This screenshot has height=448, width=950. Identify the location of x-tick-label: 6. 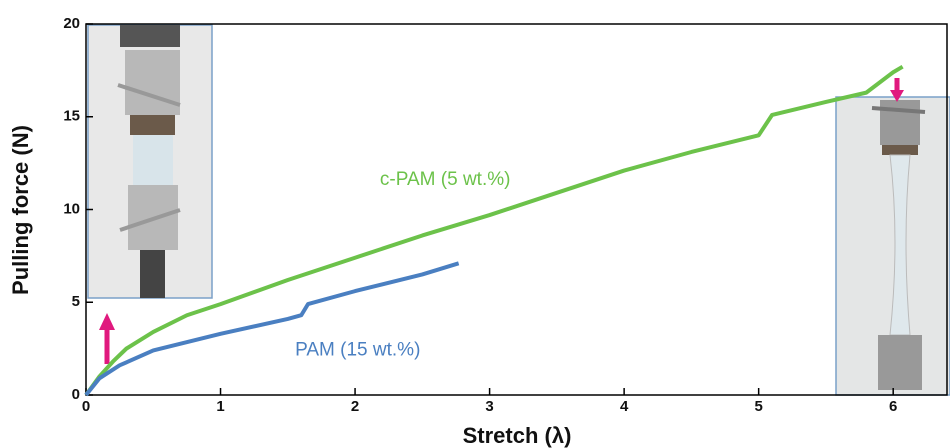
(893, 406).